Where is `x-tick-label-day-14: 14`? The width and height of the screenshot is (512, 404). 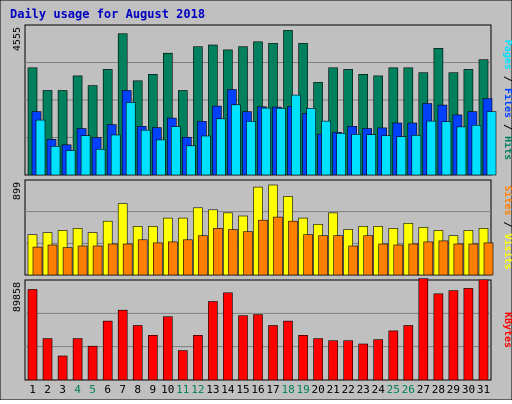 x-tick-label-day-14: 14 is located at coordinates (228, 389).